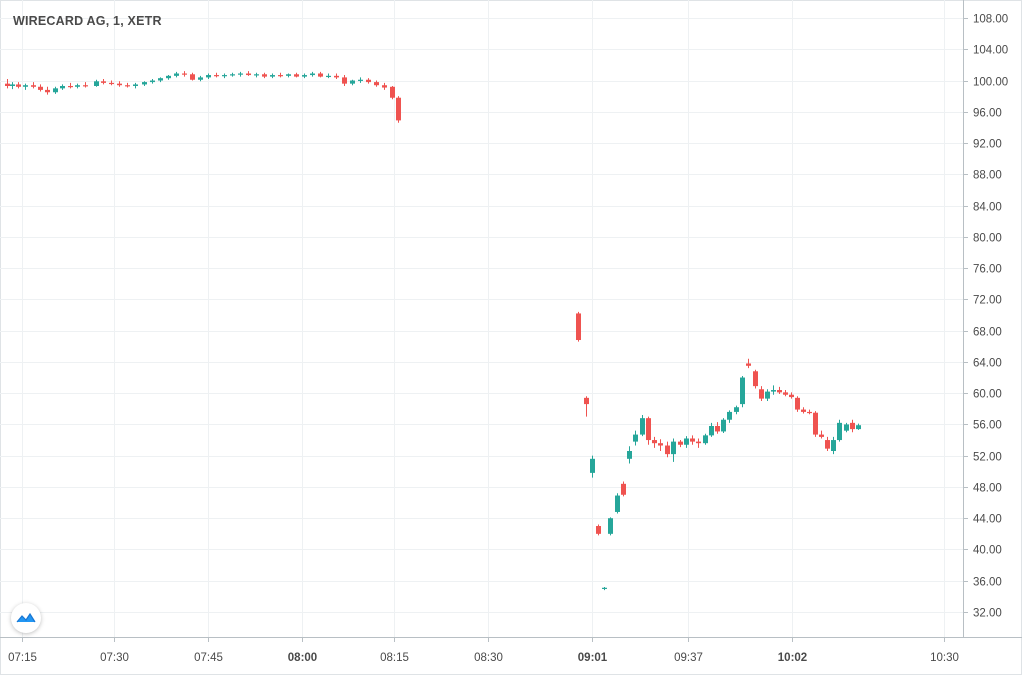  What do you see at coordinates (22, 658) in the screenshot?
I see `x-tick-label: 07:15` at bounding box center [22, 658].